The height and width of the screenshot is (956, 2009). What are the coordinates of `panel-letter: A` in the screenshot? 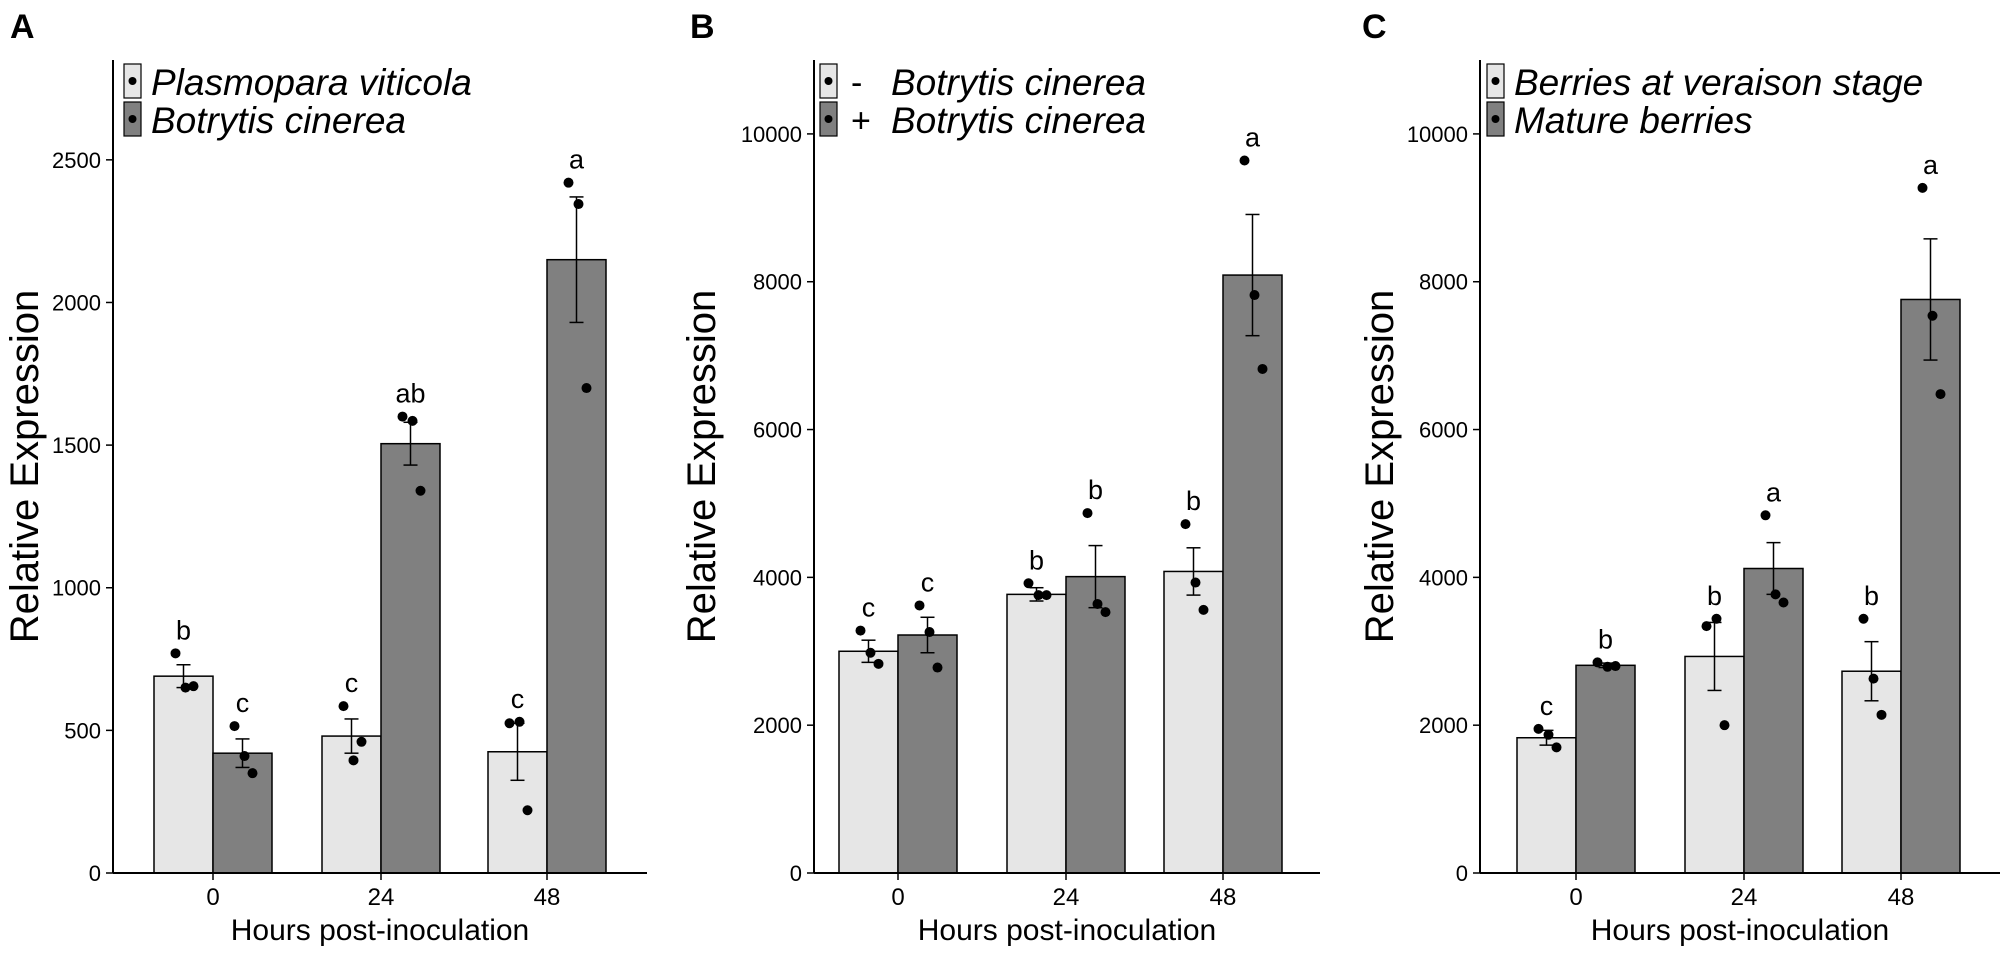 It's located at (22, 27).